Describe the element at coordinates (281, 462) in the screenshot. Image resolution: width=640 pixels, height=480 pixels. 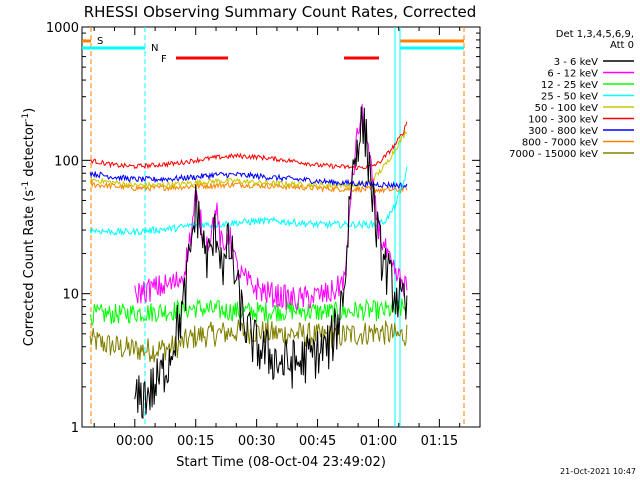
I see `x-axis-label: Start Time (08-Oct-04 23:49:02)` at that location.